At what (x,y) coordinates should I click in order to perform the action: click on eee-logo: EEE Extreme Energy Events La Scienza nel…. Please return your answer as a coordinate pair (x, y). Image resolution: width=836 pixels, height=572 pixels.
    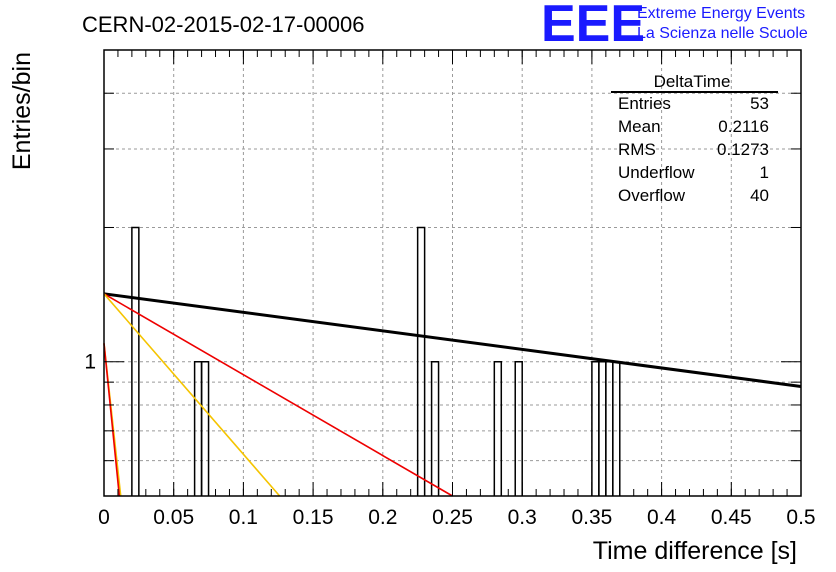
    Looking at the image, I should click on (674, 26).